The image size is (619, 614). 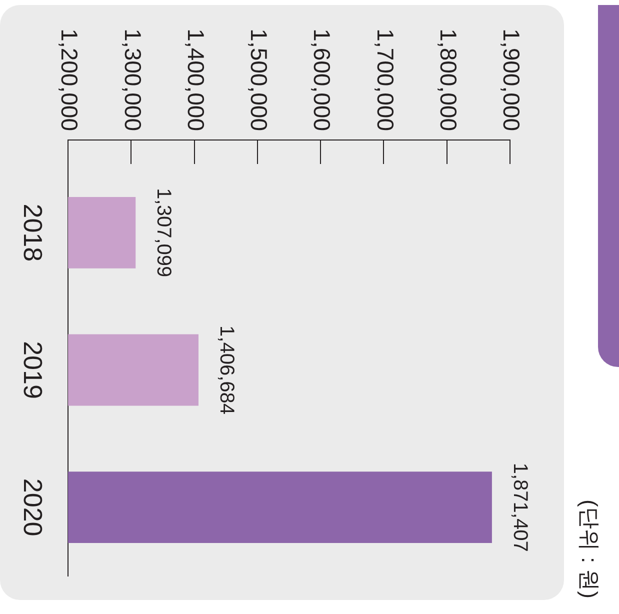 I want to click on y-tick-label: 2018, so click(x=33, y=233).